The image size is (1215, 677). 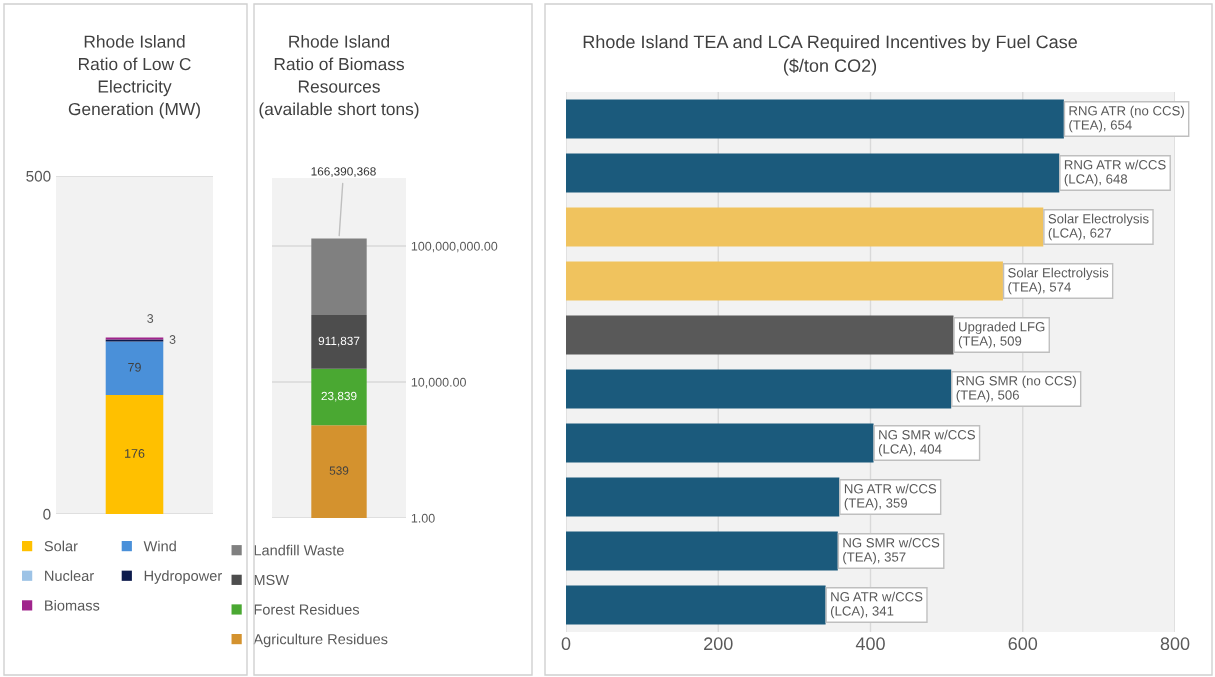 I want to click on data-label: 79, so click(x=134, y=367).